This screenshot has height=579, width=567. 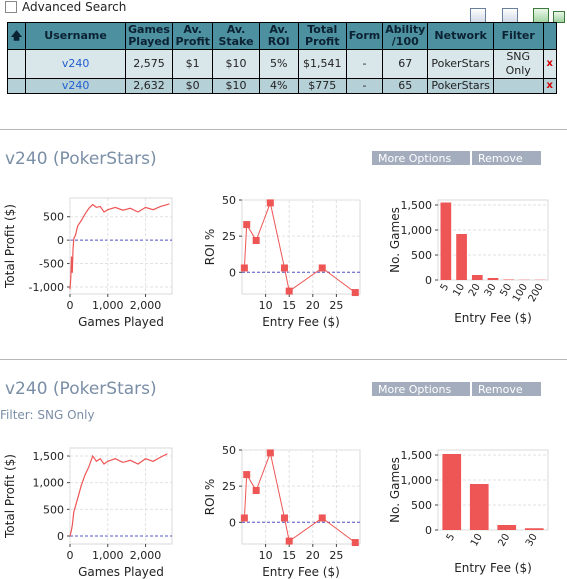 I want to click on header-av-profit: Av. Profit, so click(x=192, y=36).